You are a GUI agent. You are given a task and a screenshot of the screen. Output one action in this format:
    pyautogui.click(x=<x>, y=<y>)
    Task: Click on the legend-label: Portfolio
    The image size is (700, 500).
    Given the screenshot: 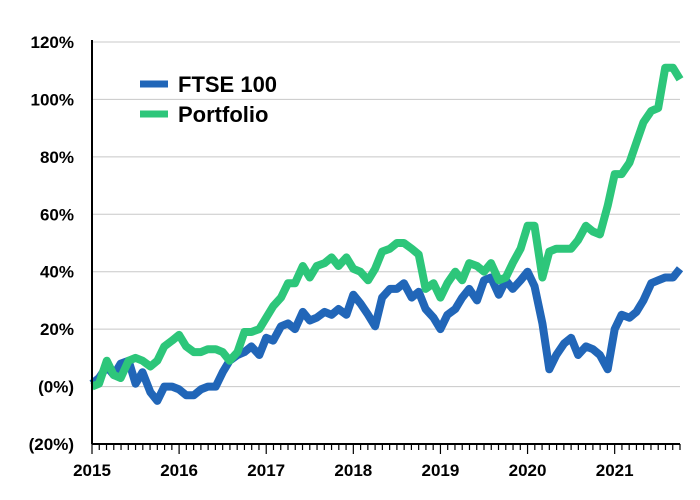 What is the action you would take?
    pyautogui.click(x=223, y=114)
    